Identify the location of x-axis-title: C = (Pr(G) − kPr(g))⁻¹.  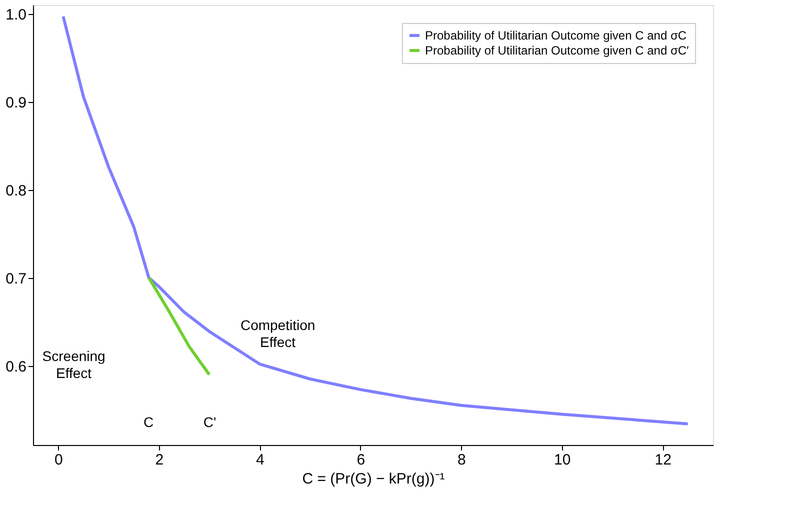
(373, 479).